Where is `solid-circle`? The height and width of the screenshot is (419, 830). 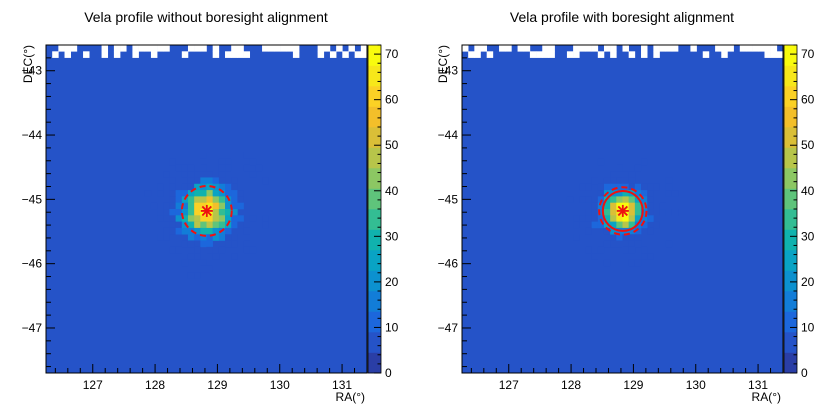 solid-circle is located at coordinates (622, 210).